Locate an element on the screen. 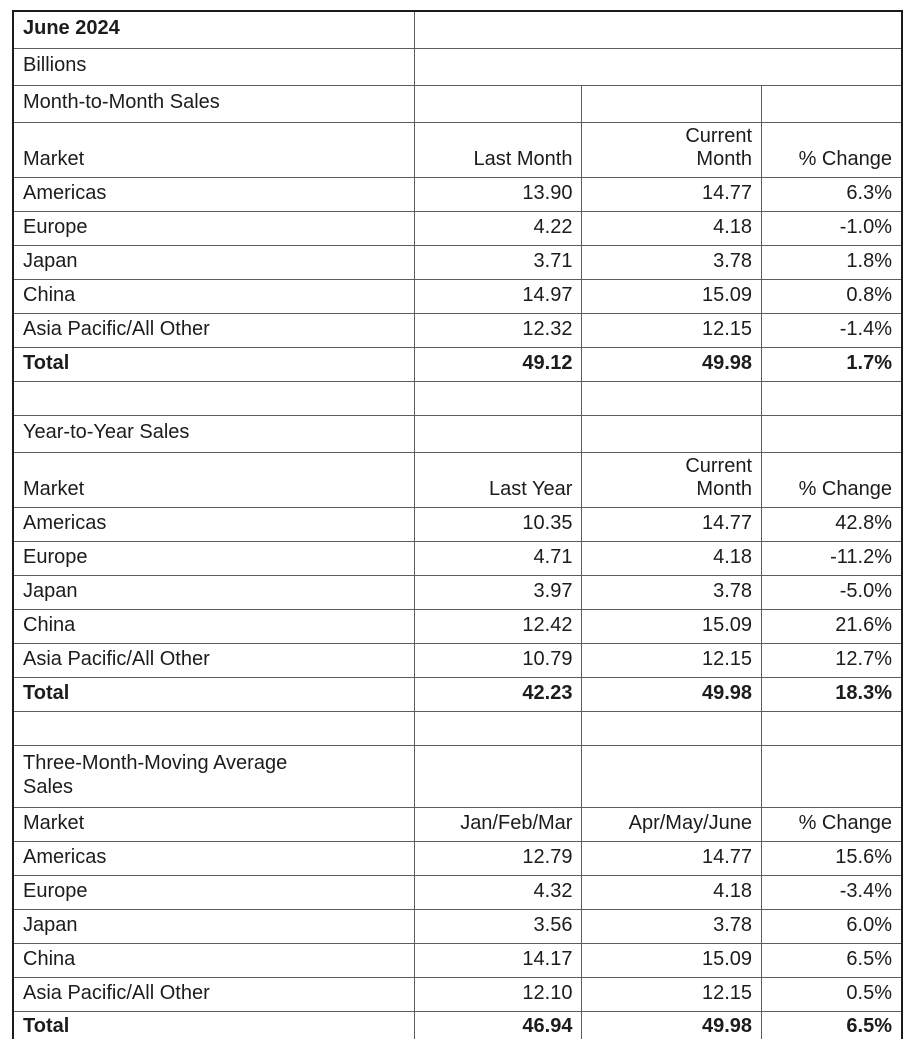 The width and height of the screenshot is (915, 1039). report-title-row: June 2024 is located at coordinates (457, 29).